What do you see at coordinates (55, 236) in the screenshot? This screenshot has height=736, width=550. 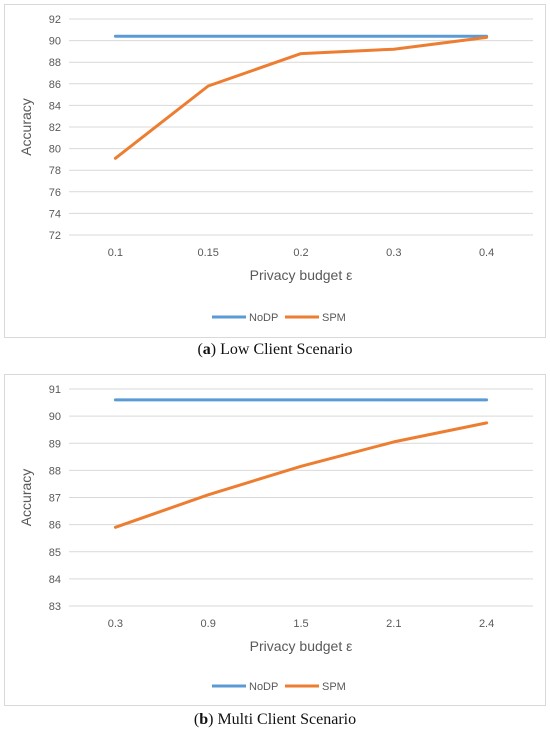 I see `y-tick-label: 72` at bounding box center [55, 236].